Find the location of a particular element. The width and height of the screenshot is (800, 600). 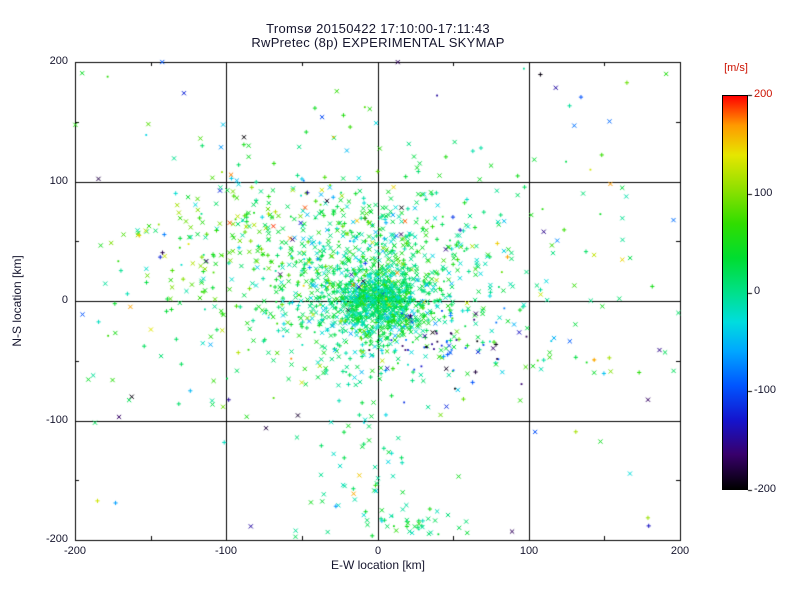

y-tick-label: -200 is located at coordinates (56, 539).